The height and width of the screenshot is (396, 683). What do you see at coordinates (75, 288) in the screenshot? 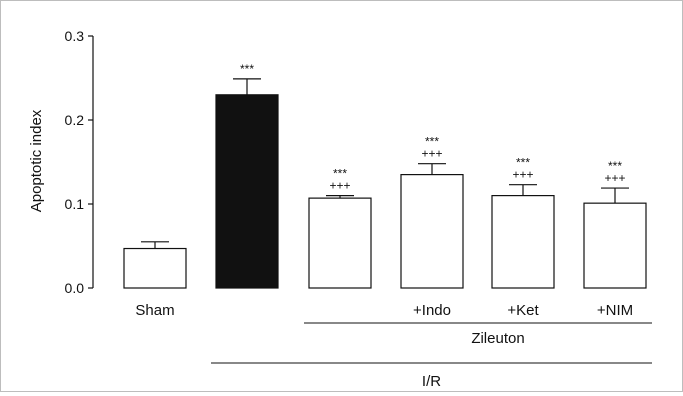
I see `y-tick-label: 0.0` at bounding box center [75, 288].